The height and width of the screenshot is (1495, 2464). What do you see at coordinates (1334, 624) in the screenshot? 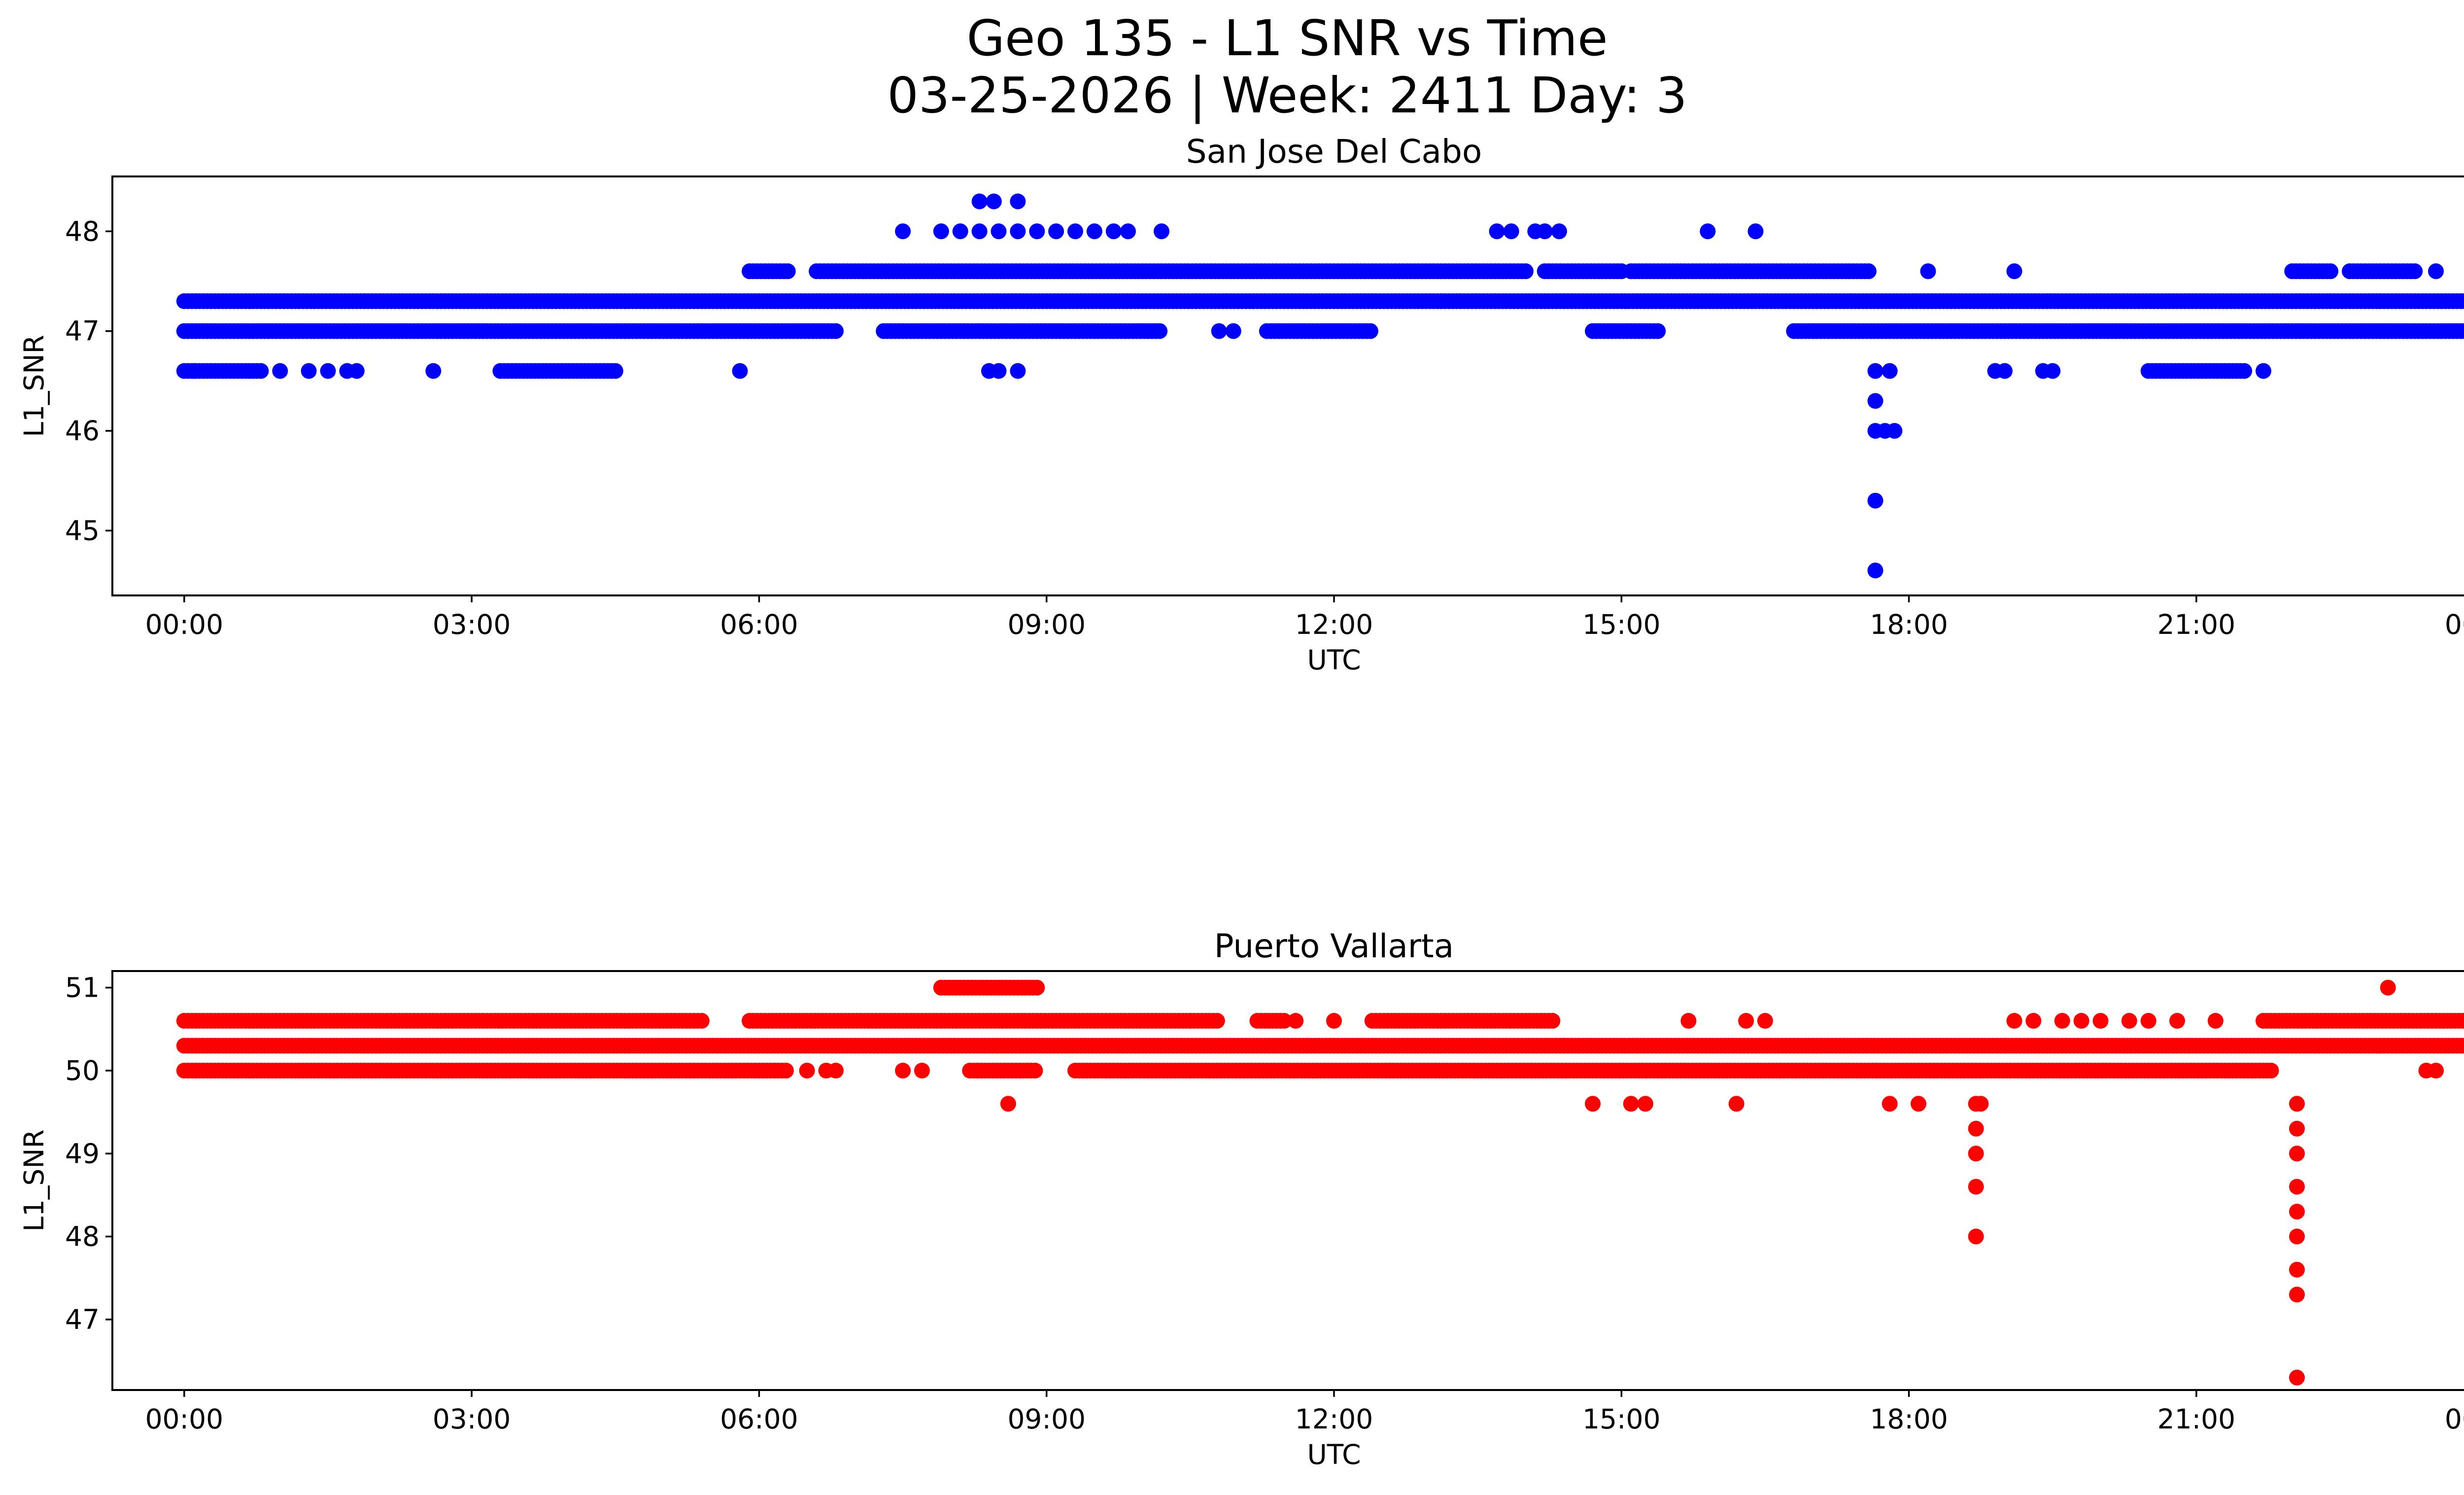
I see `x-tick-label: 12:00` at bounding box center [1334, 624].